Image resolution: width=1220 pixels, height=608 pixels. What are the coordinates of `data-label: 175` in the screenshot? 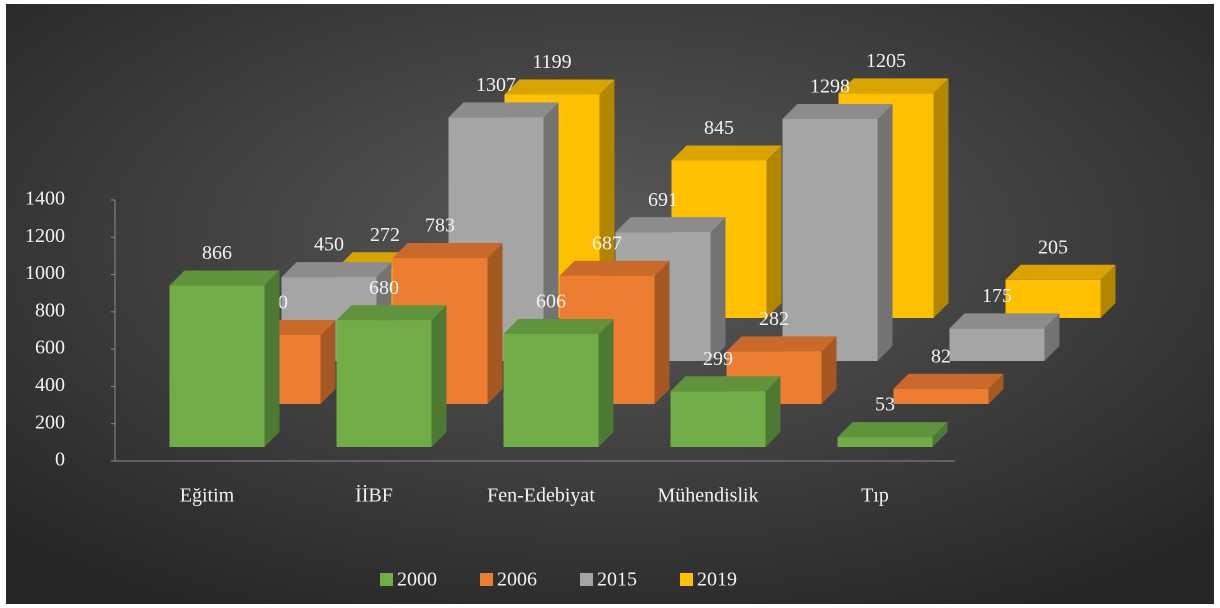 It's located at (997, 296).